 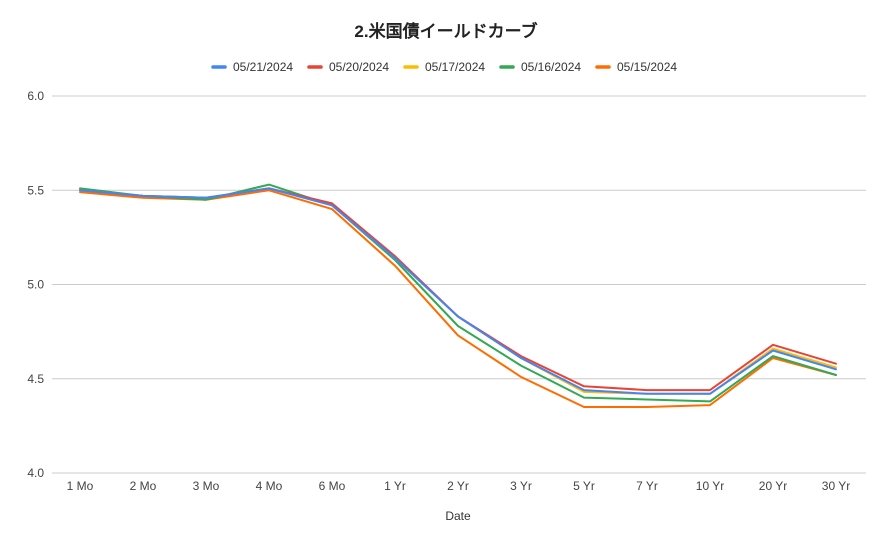 I want to click on legend-label: 05/21/2024, so click(x=263, y=67).